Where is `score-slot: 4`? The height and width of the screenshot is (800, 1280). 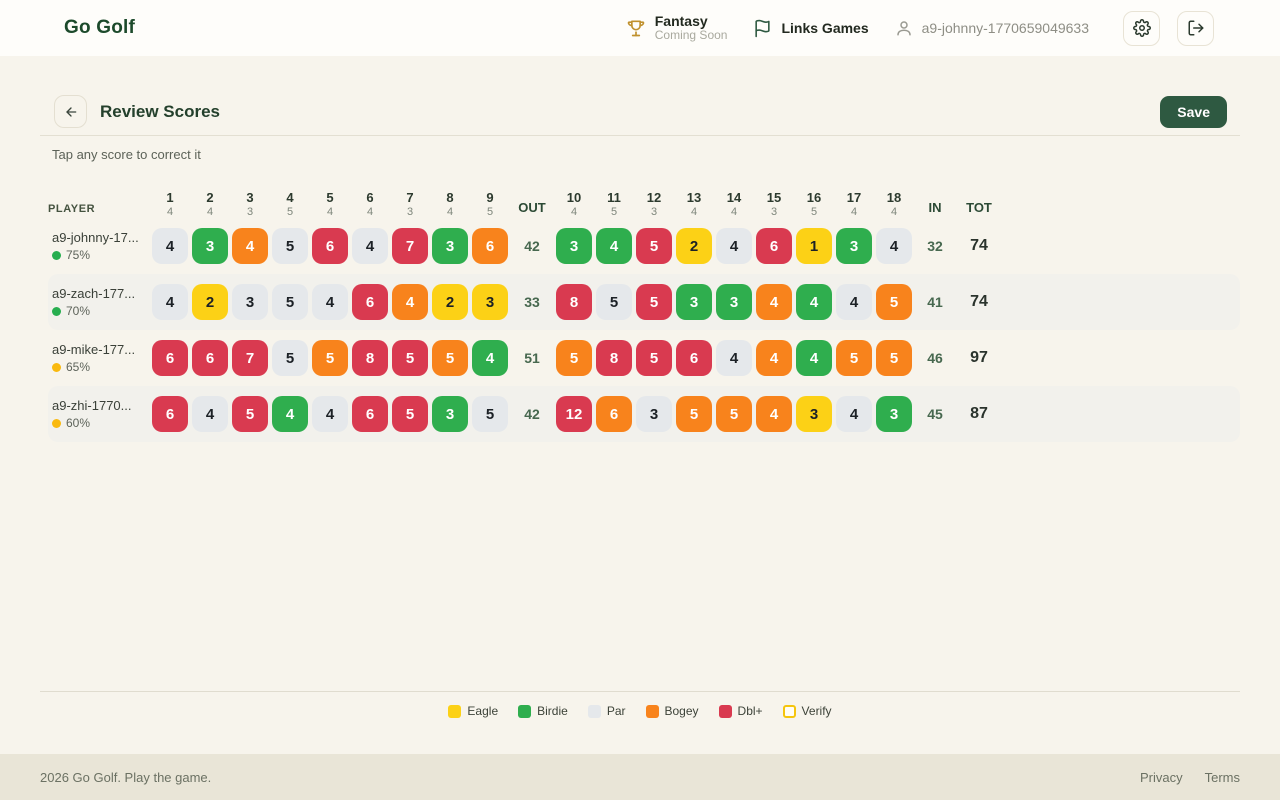
score-slot: 4 is located at coordinates (734, 358).